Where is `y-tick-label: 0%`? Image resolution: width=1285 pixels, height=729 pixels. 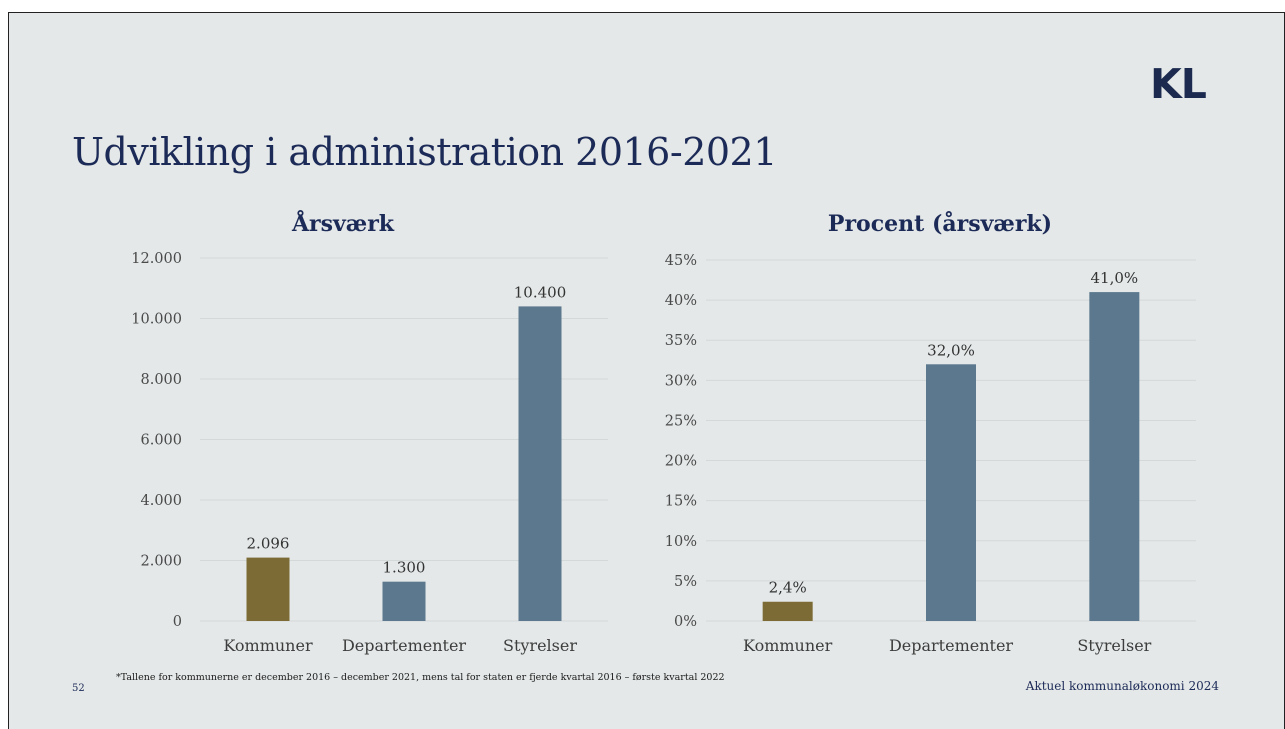
y-tick-label: 0% is located at coordinates (685, 622).